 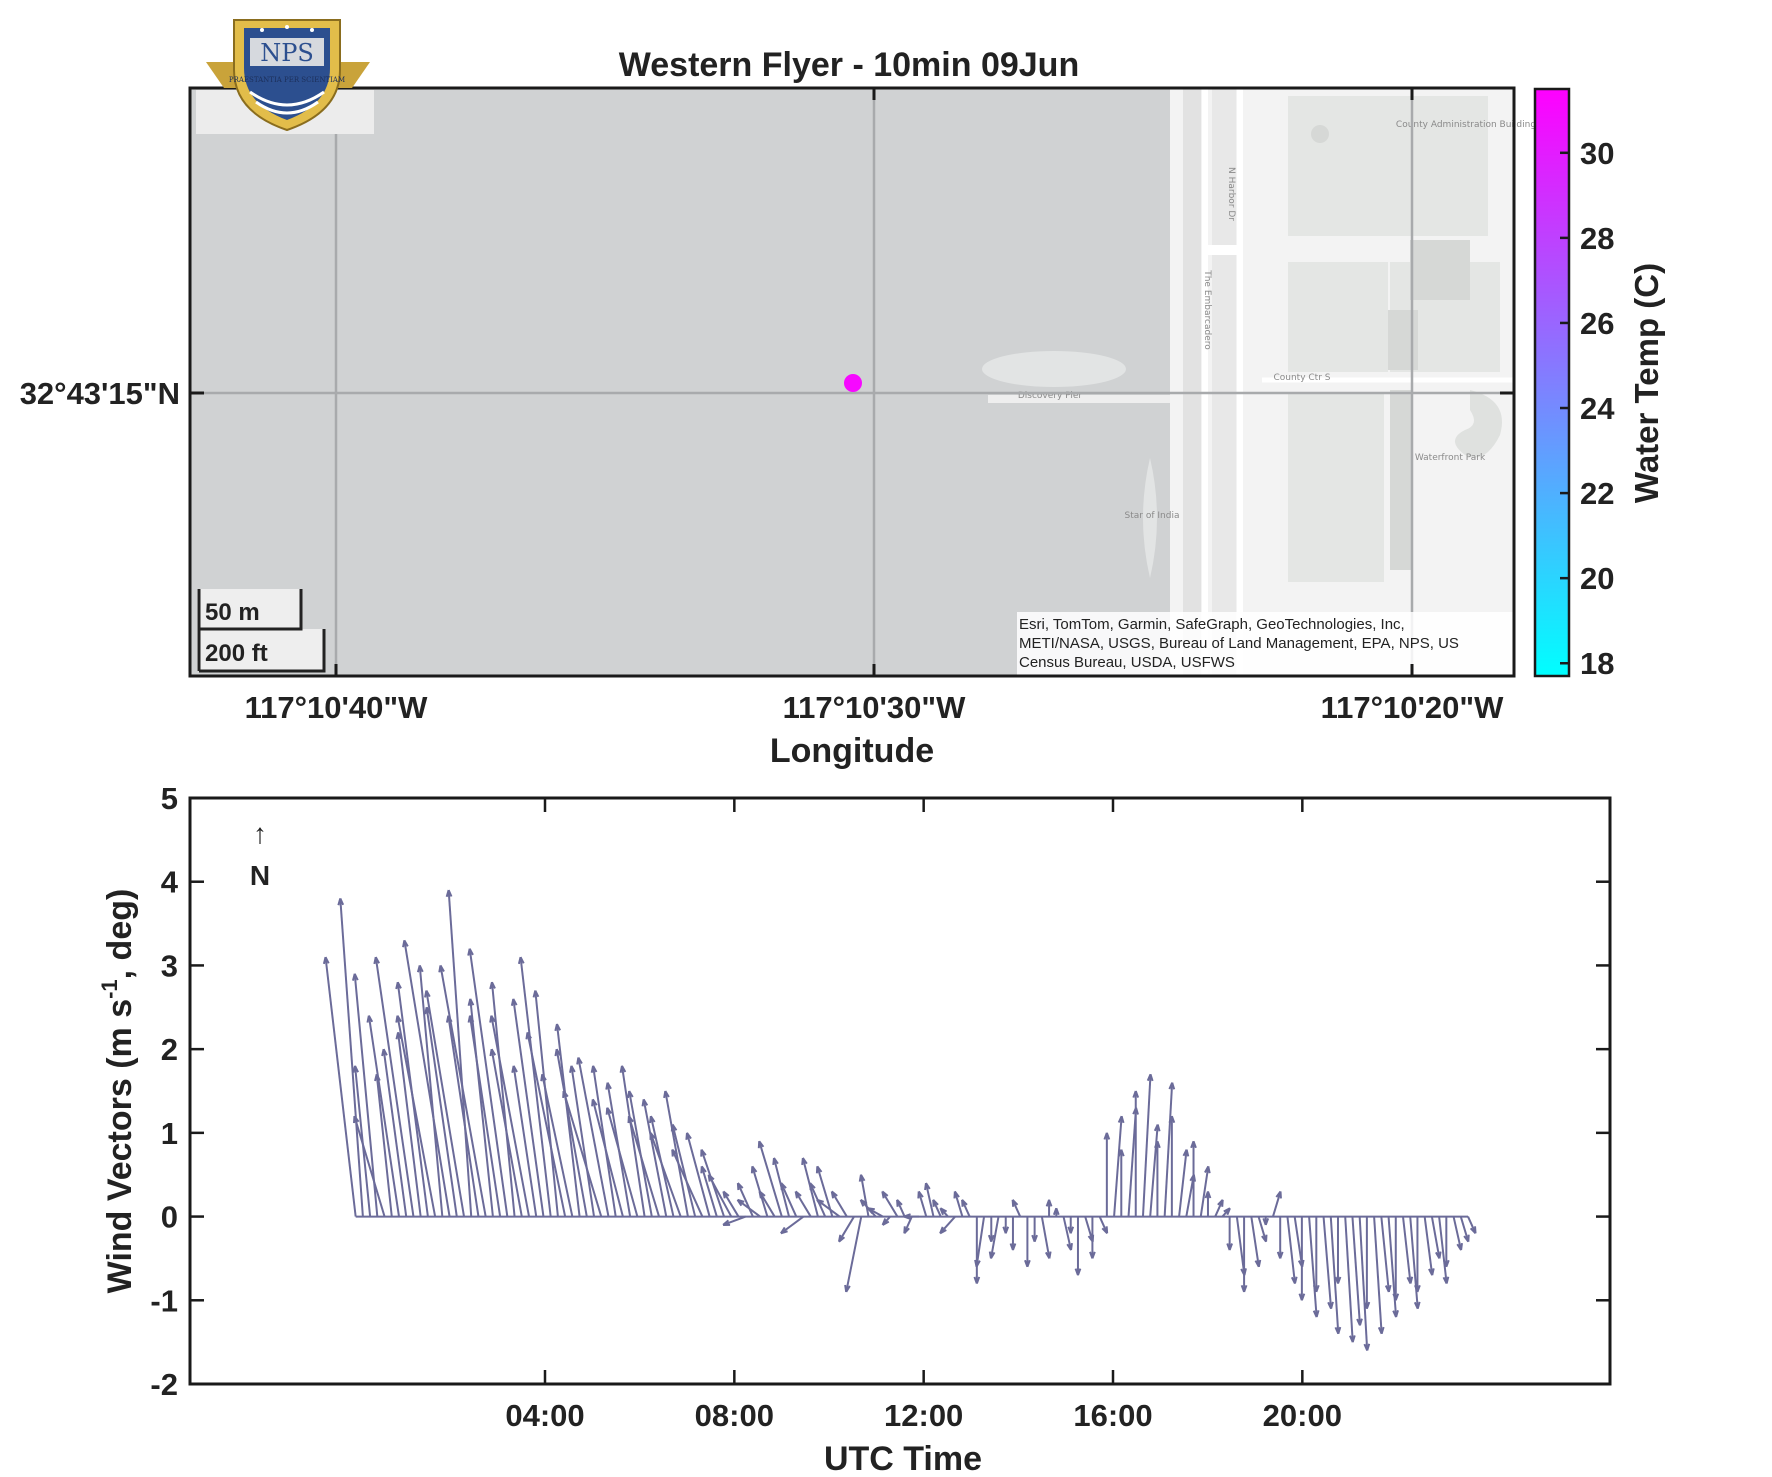 I want to click on wind-x-tick-label: 08:00, so click(x=734, y=1415).